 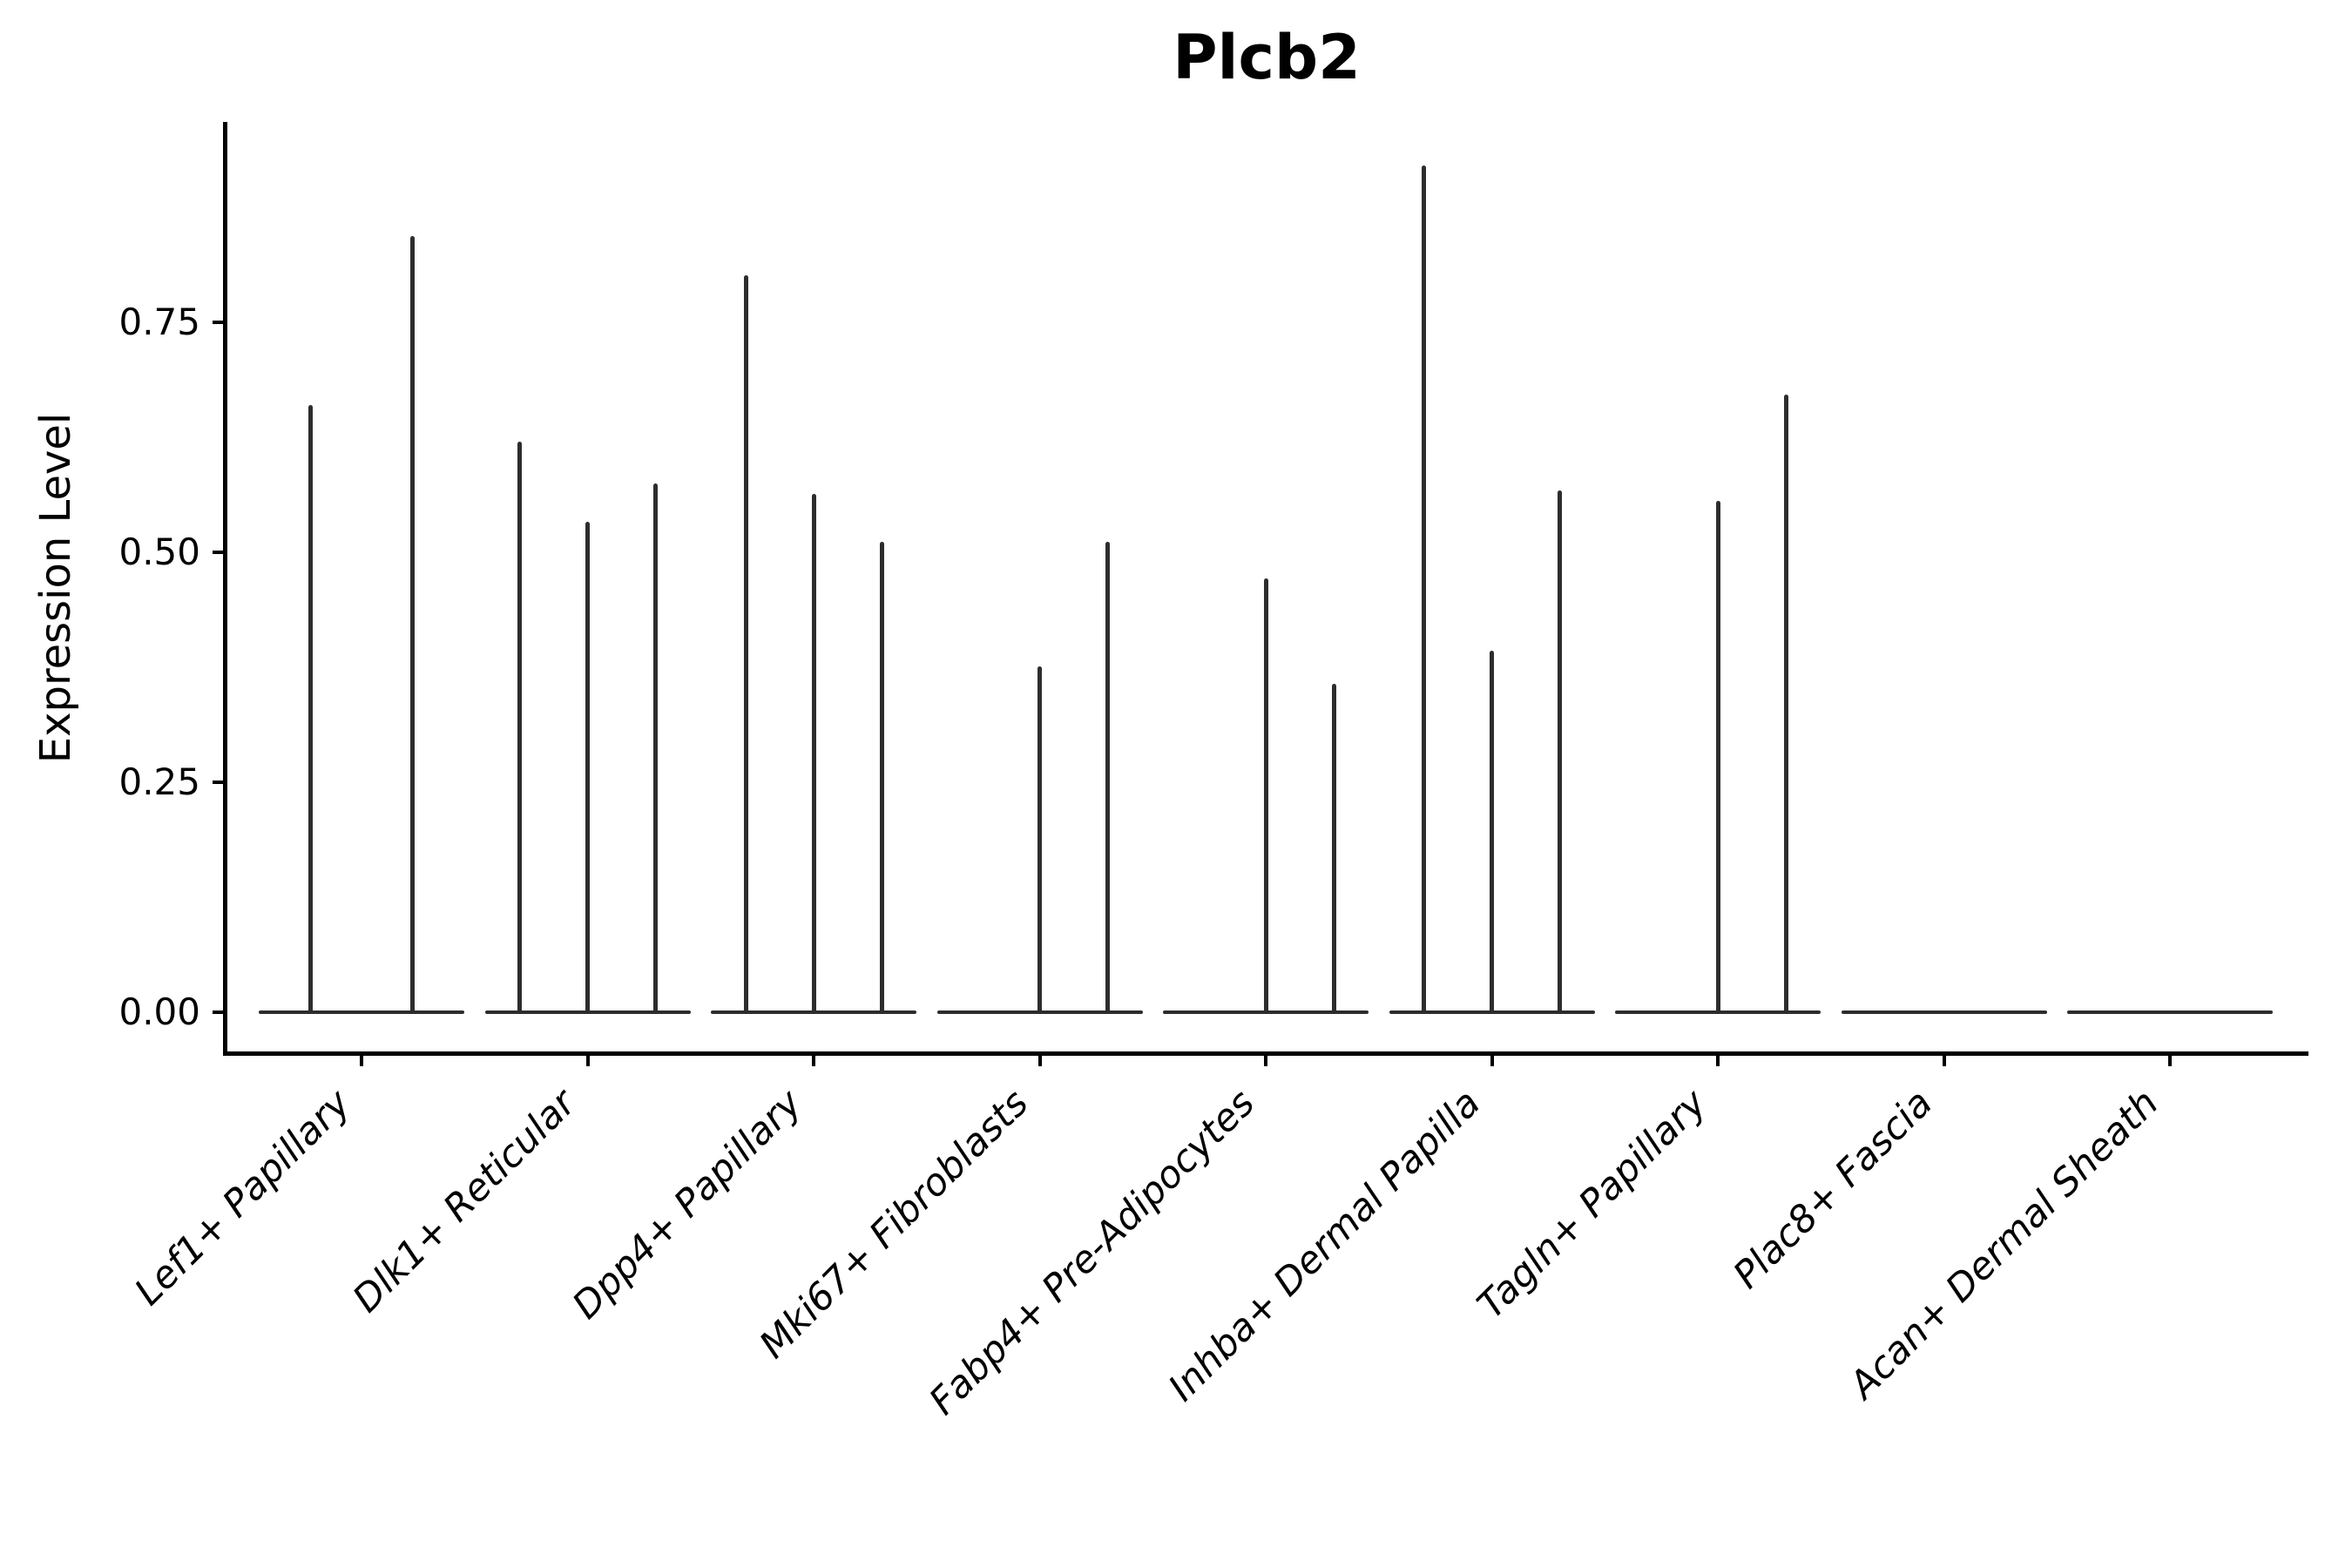 What do you see at coordinates (465, 1201) in the screenshot?
I see `x-tick-label: Dlk1+ Reticular` at bounding box center [465, 1201].